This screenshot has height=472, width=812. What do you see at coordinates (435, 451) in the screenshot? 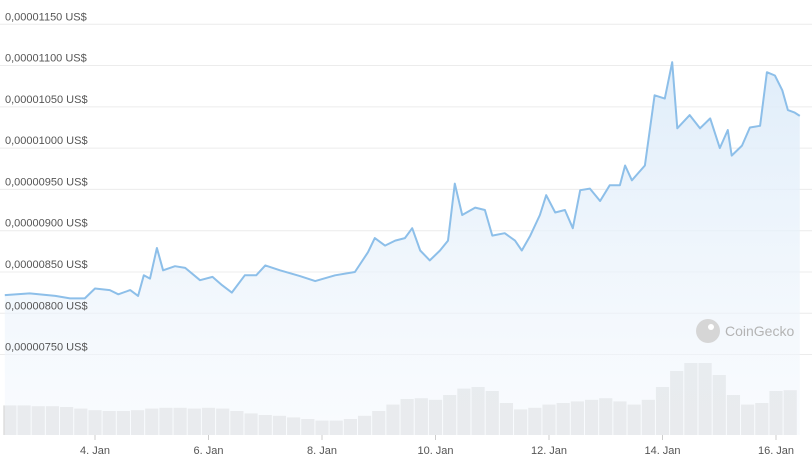
I see `x-tick-label: 10. Jan` at bounding box center [435, 451].